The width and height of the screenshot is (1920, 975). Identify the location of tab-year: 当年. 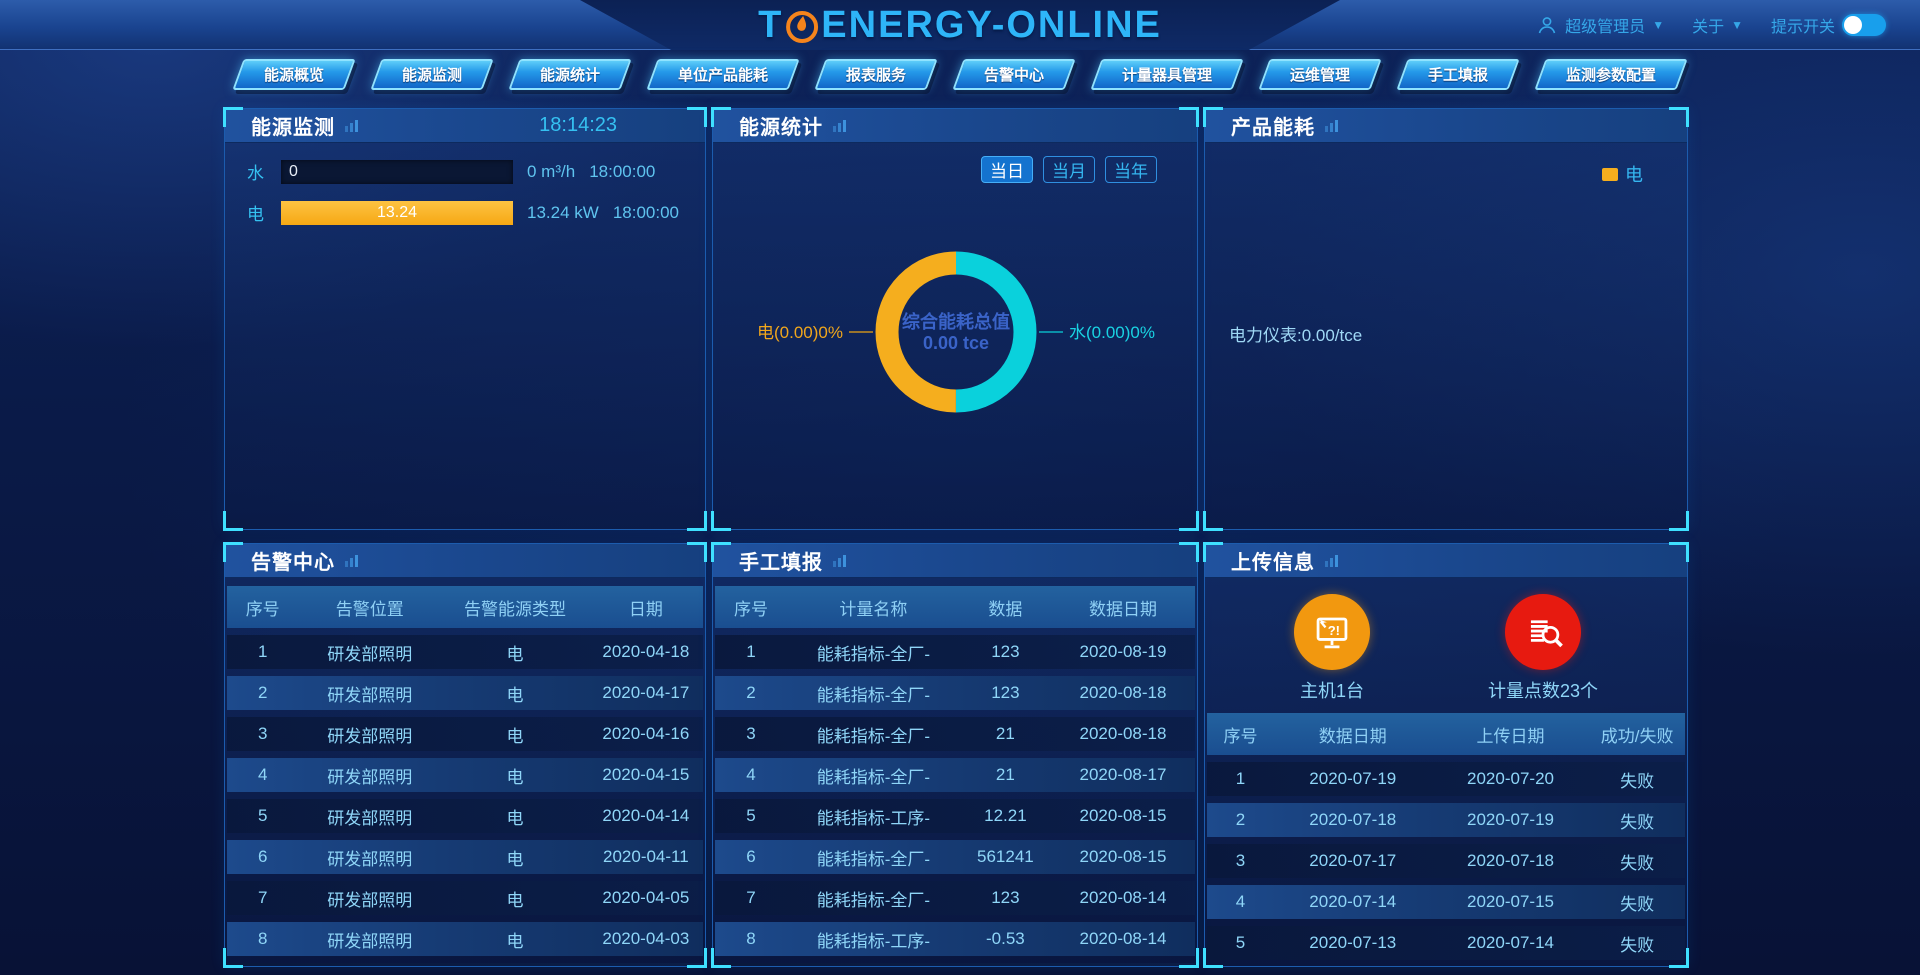
(1131, 169).